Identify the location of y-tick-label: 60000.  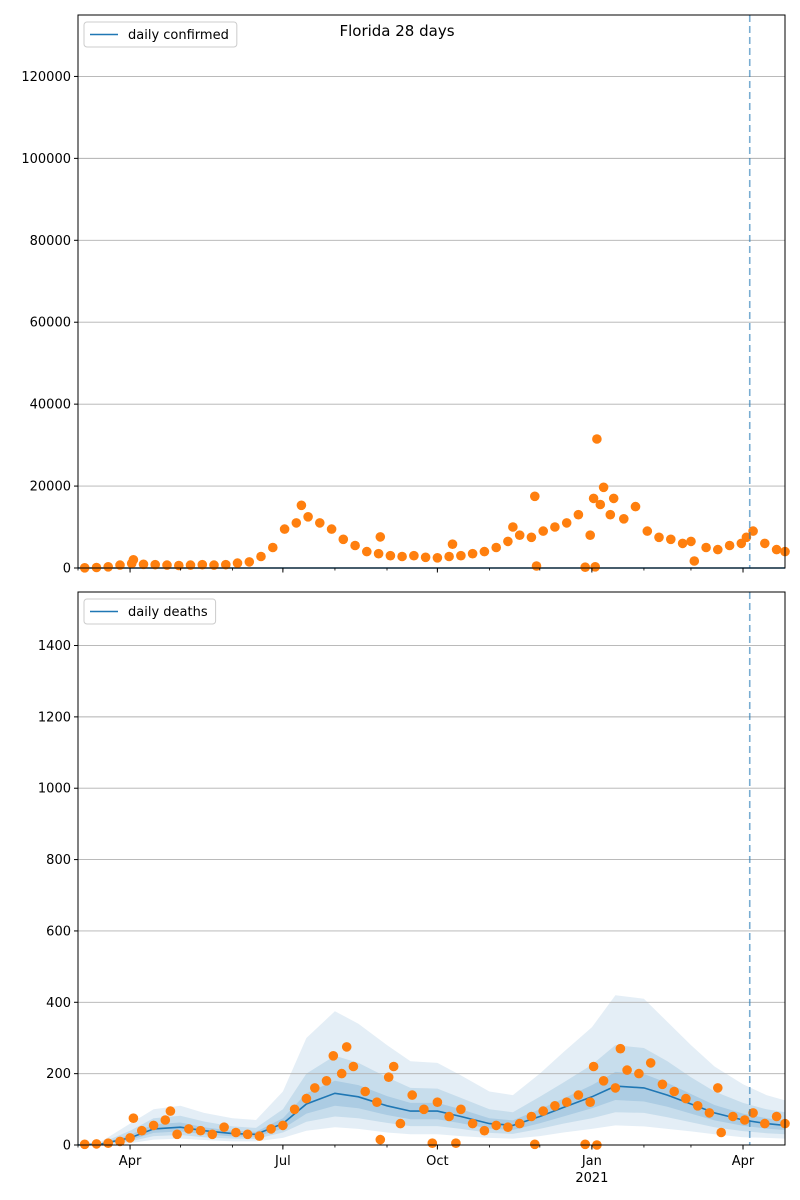
(50, 323).